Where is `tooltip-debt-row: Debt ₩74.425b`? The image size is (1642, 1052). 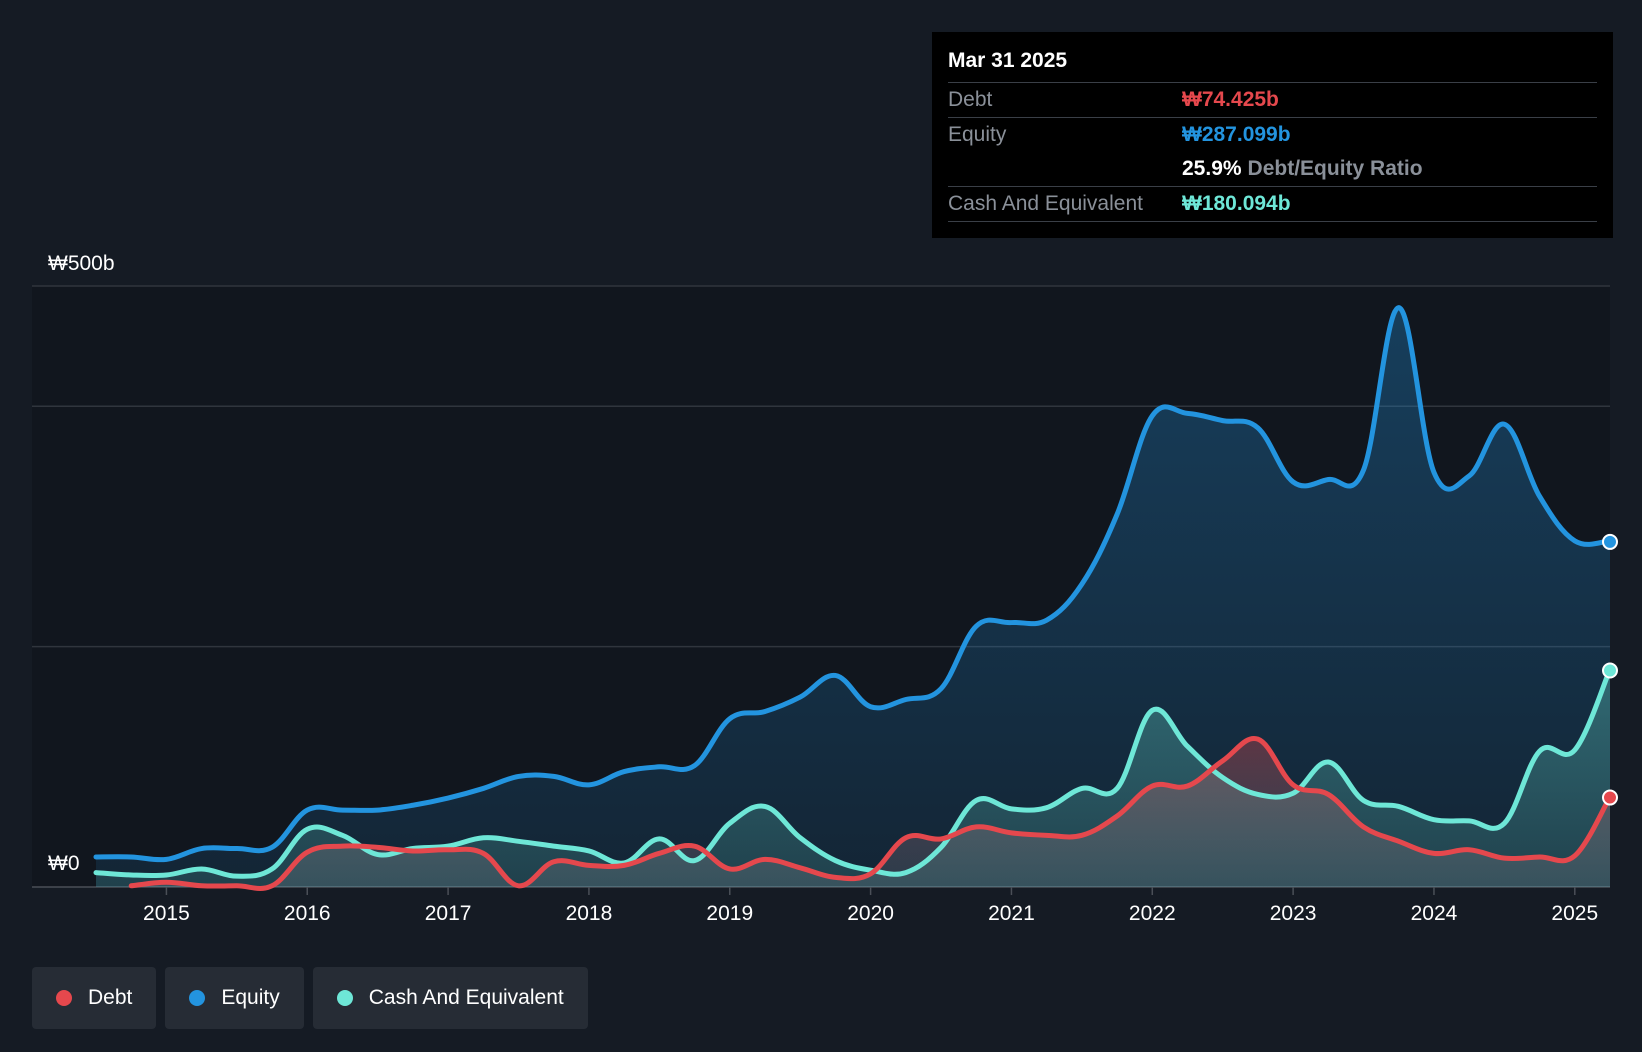
tooltip-debt-row: Debt ₩74.425b is located at coordinates (1272, 100).